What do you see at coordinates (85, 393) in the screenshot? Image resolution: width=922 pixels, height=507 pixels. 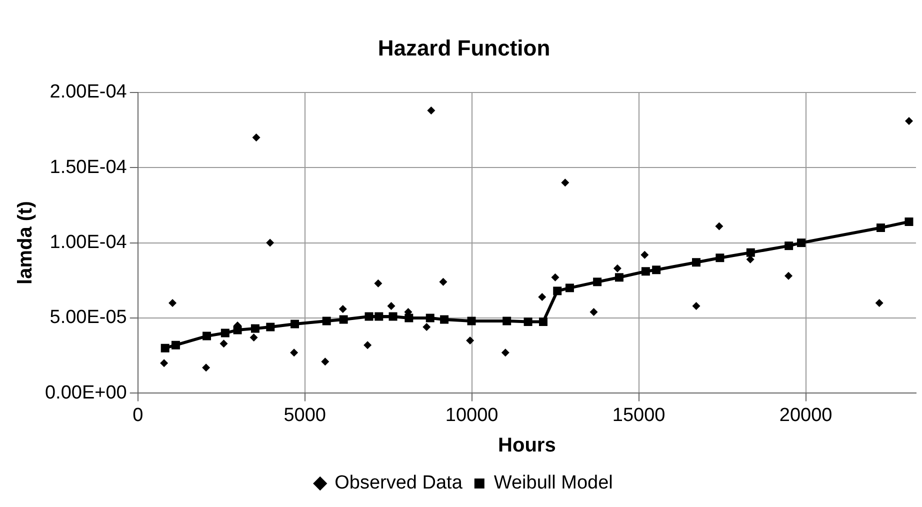 I see `y-tick-label: 0.00E+00` at bounding box center [85, 393].